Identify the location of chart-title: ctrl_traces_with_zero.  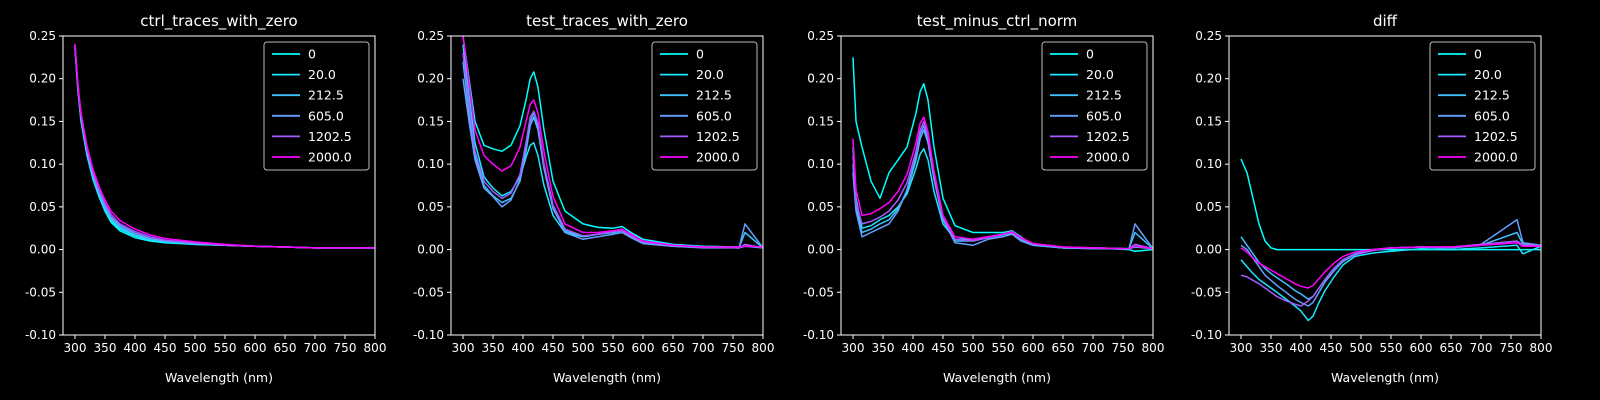
(218, 21).